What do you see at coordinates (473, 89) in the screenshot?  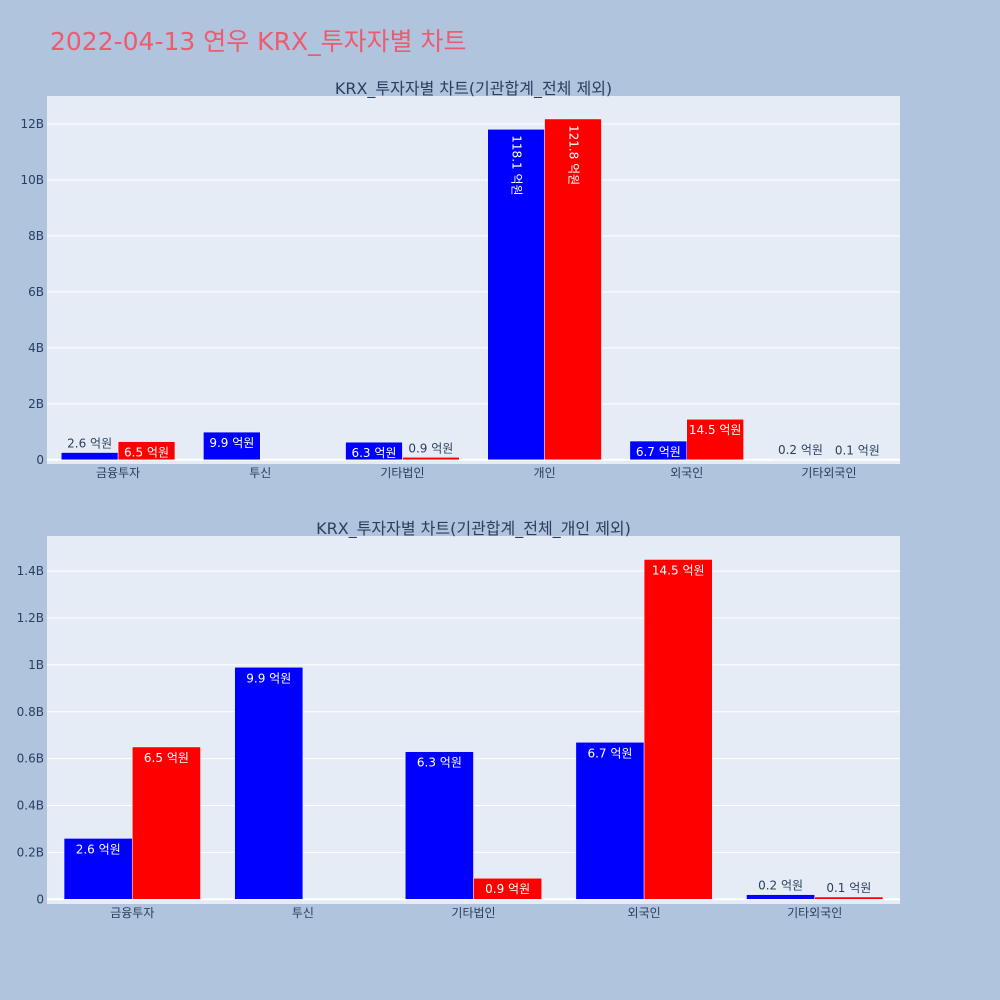 I see `chart-title: KRX_투자자별 차트(기관합계_전체 제외)` at bounding box center [473, 89].